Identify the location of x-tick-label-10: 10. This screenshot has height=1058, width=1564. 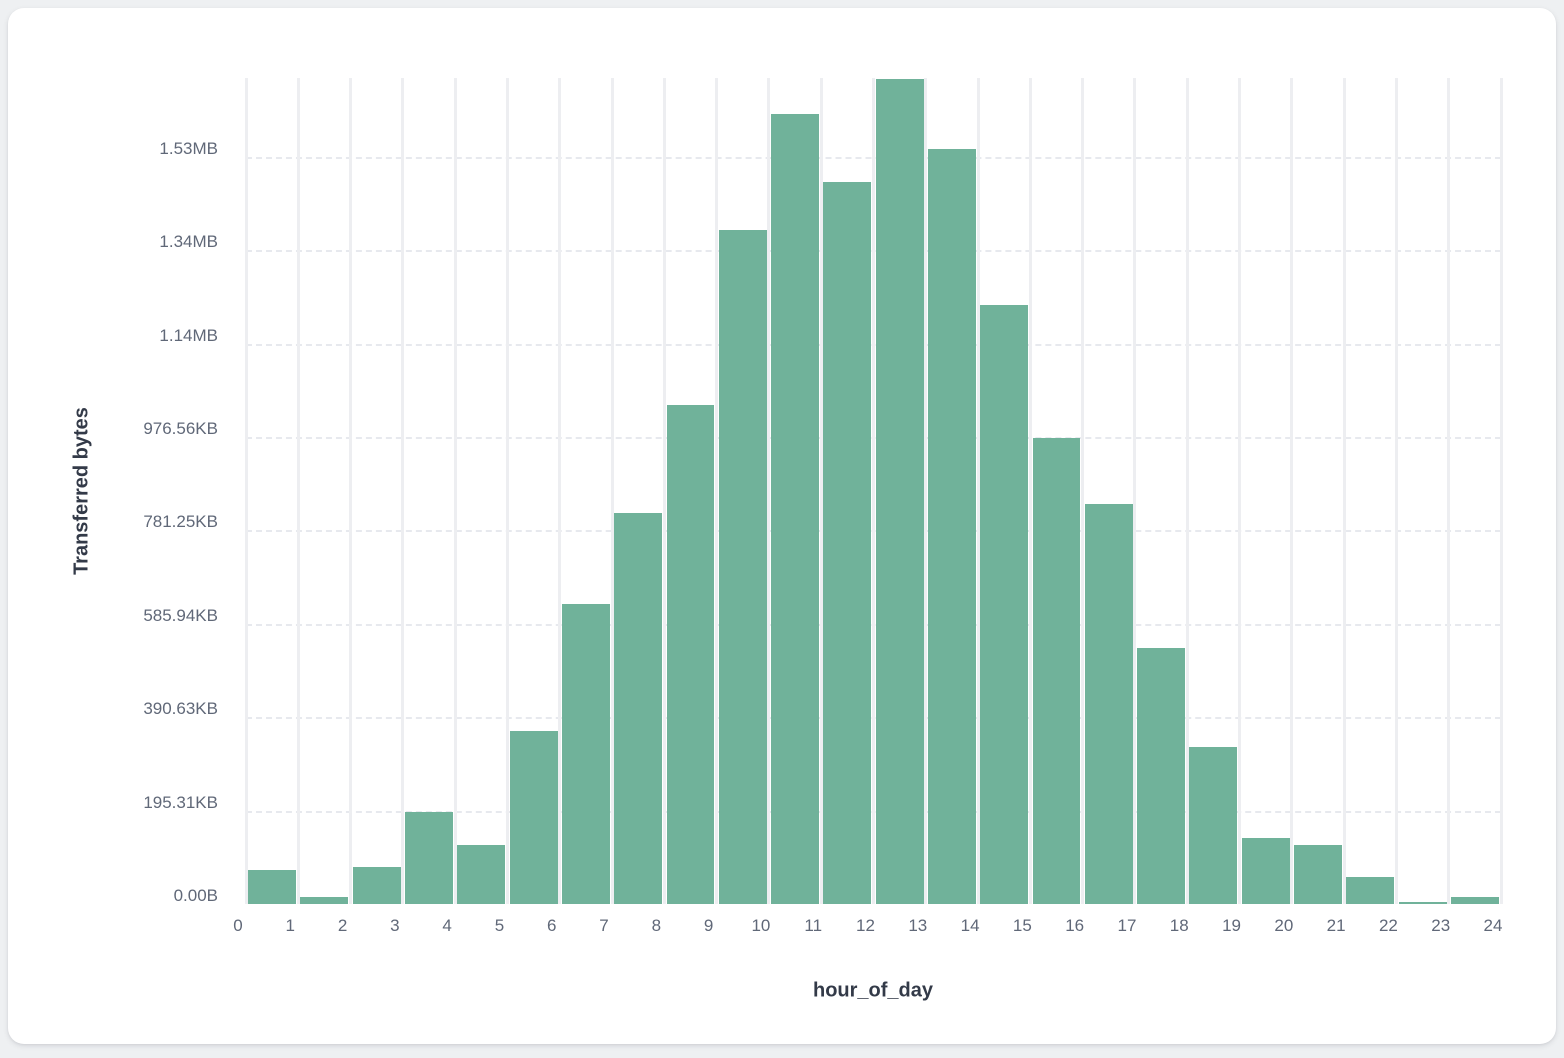
(761, 925).